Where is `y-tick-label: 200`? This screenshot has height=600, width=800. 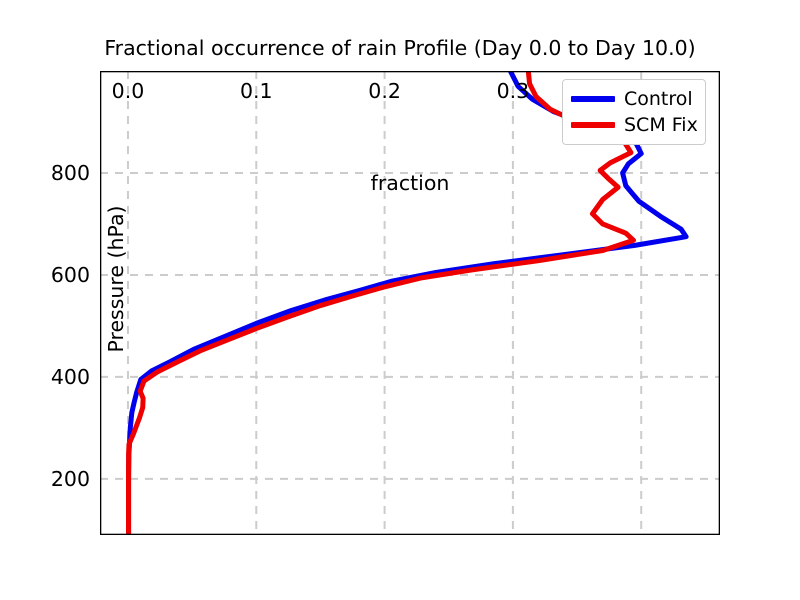 y-tick-label: 200 is located at coordinates (70, 478).